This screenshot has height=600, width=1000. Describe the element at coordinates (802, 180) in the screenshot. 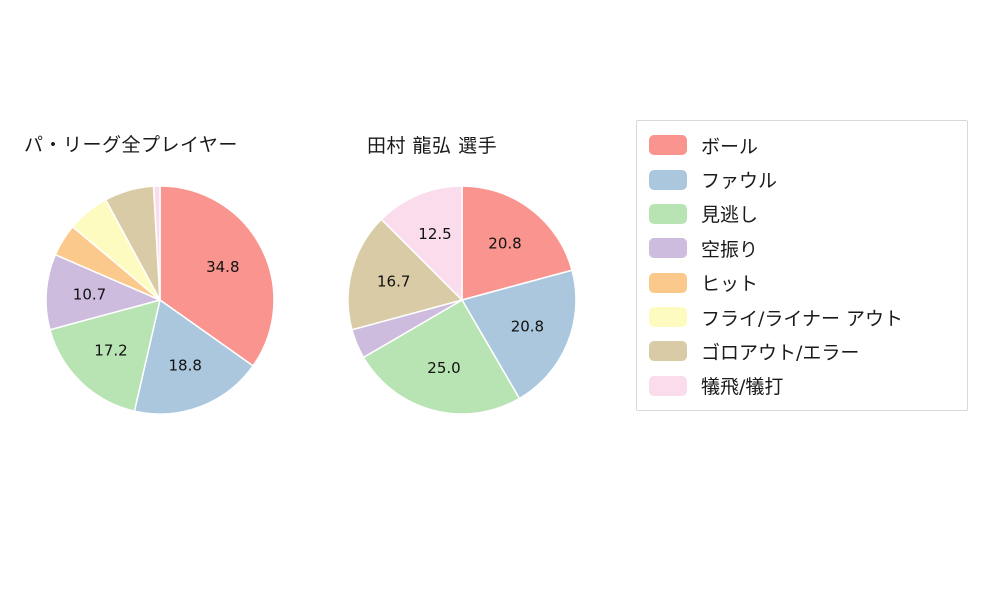

I see `legend-item: ファウル` at that location.